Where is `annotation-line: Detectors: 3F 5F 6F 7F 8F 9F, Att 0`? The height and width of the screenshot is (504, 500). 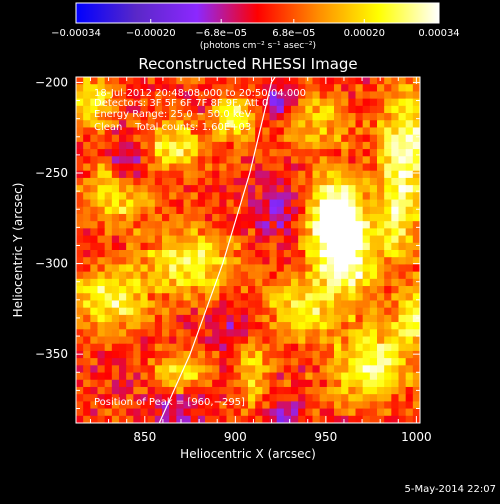
annotation-line: Detectors: 3F 5F 6F 7F 8F 9F, Att 0 is located at coordinates (181, 103).